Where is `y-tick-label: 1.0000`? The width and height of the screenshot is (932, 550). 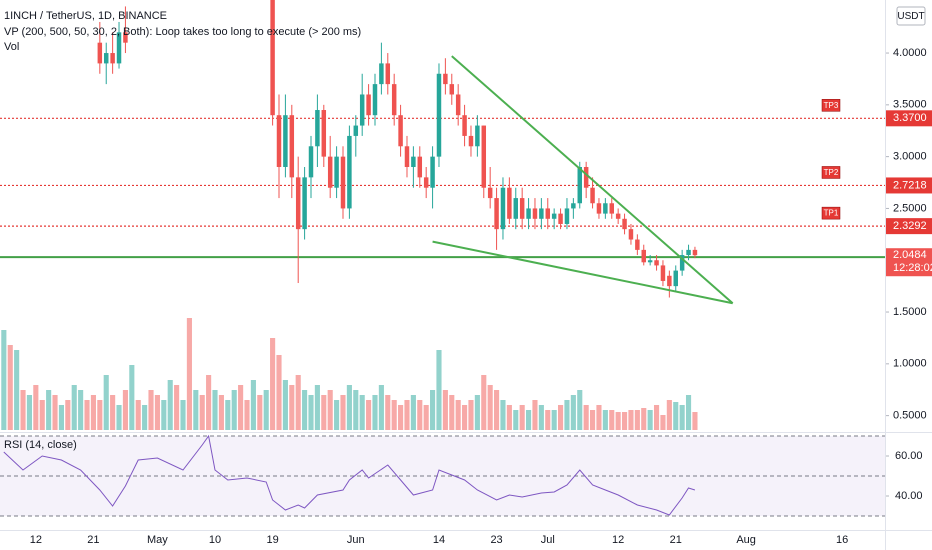 y-tick-label: 1.0000 is located at coordinates (910, 364).